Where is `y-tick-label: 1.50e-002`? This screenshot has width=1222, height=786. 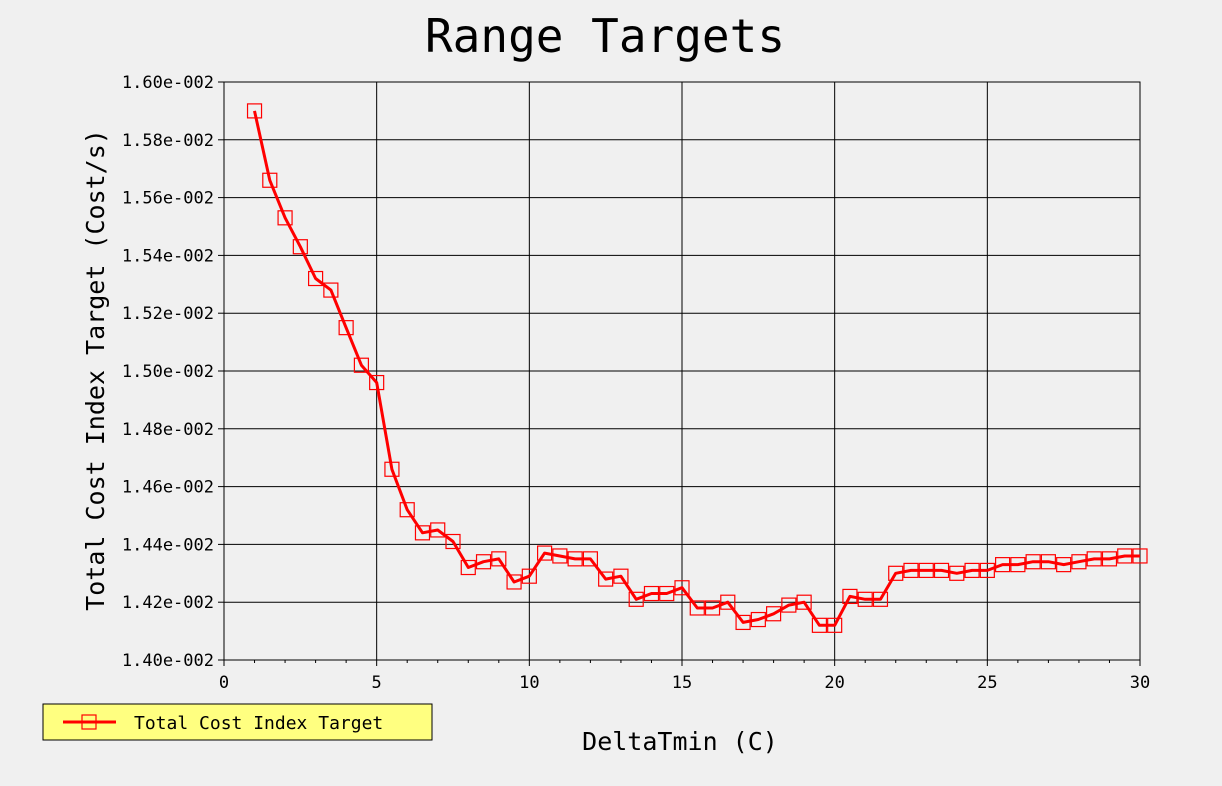 y-tick-label: 1.50e-002 is located at coordinates (168, 372).